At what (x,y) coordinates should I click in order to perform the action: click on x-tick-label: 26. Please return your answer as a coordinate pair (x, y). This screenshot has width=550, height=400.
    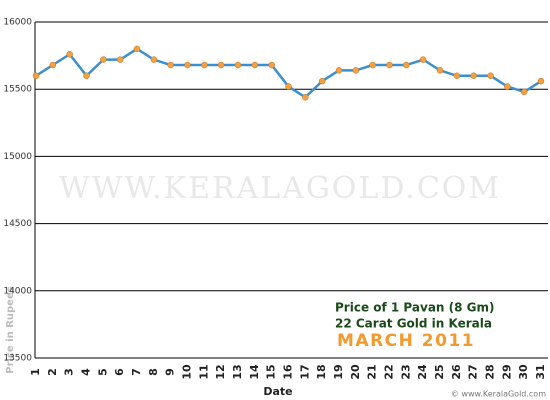
    Looking at the image, I should click on (456, 372).